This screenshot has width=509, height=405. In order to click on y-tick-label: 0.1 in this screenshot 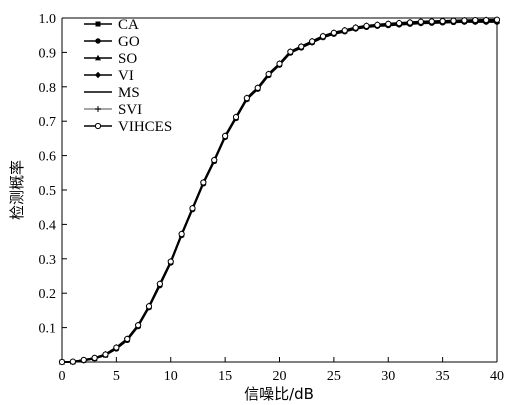, I will do `click(48, 329)`.